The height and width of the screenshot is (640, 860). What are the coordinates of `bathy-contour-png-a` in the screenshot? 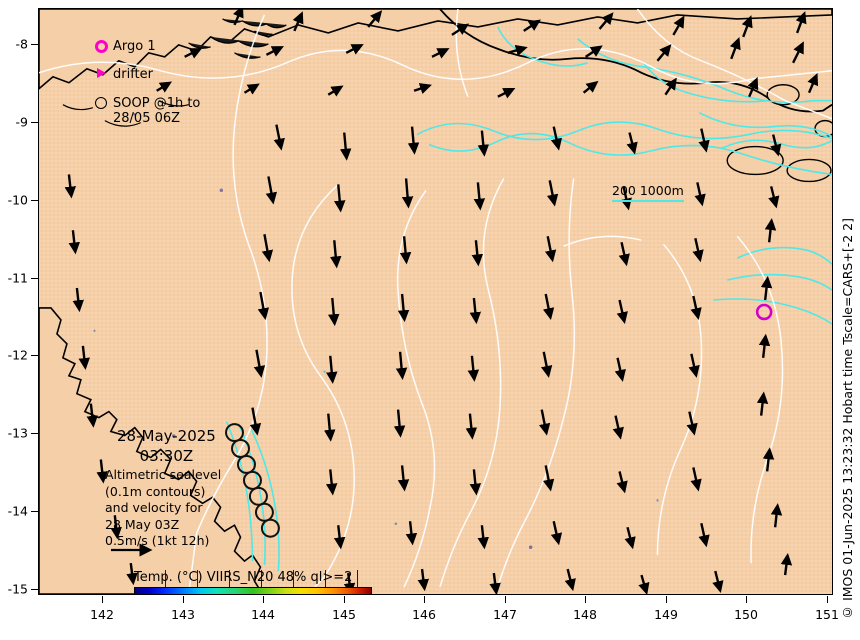 It's located at (704, 71).